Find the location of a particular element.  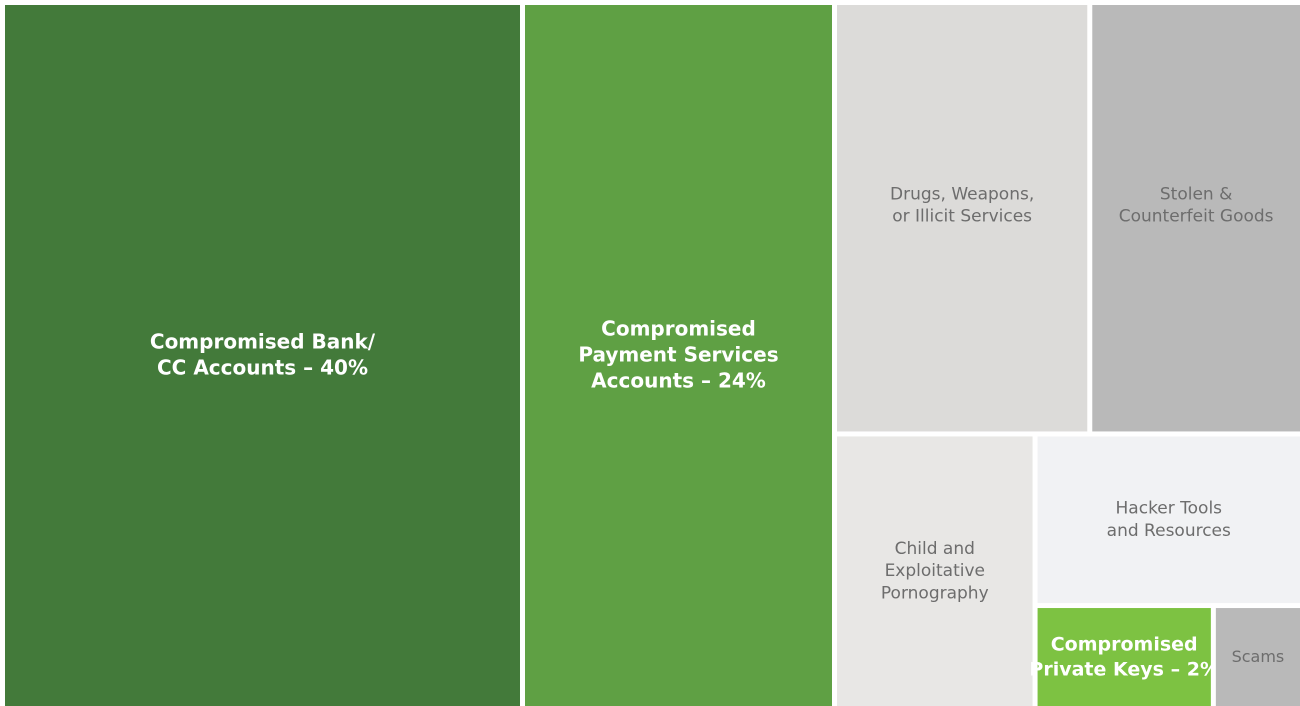

tile-label: Stolen & Counterfeit Goods is located at coordinates (1196, 205).